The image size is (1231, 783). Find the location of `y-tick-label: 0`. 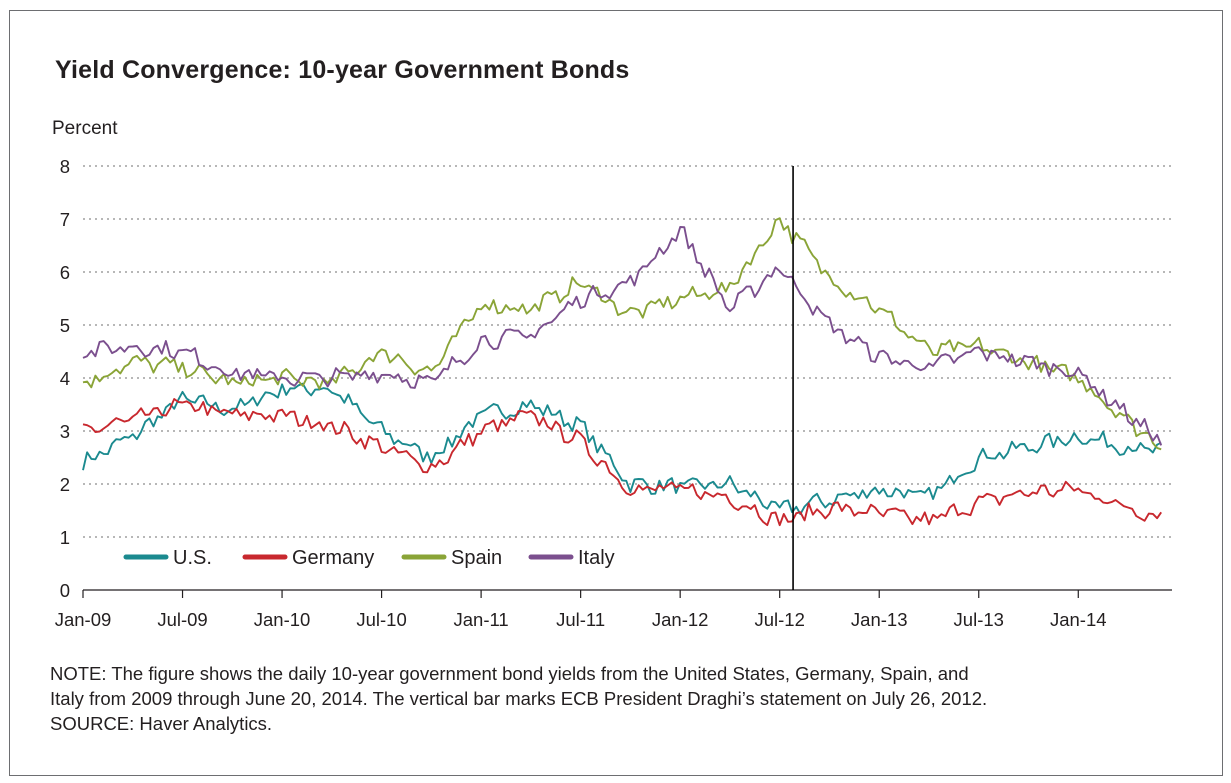

y-tick-label: 0 is located at coordinates (65, 590).